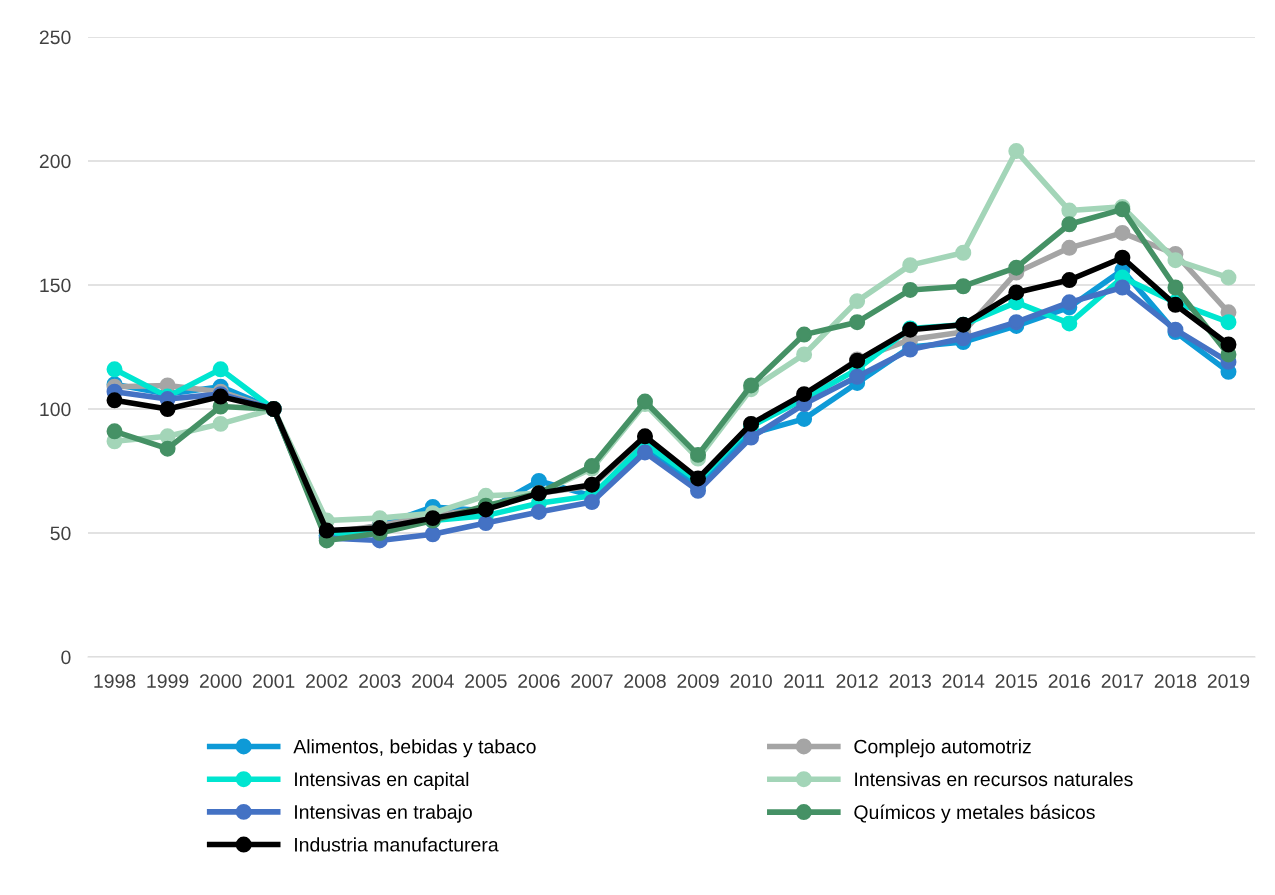  I want to click on x-tick-label: 2013, so click(910, 681).